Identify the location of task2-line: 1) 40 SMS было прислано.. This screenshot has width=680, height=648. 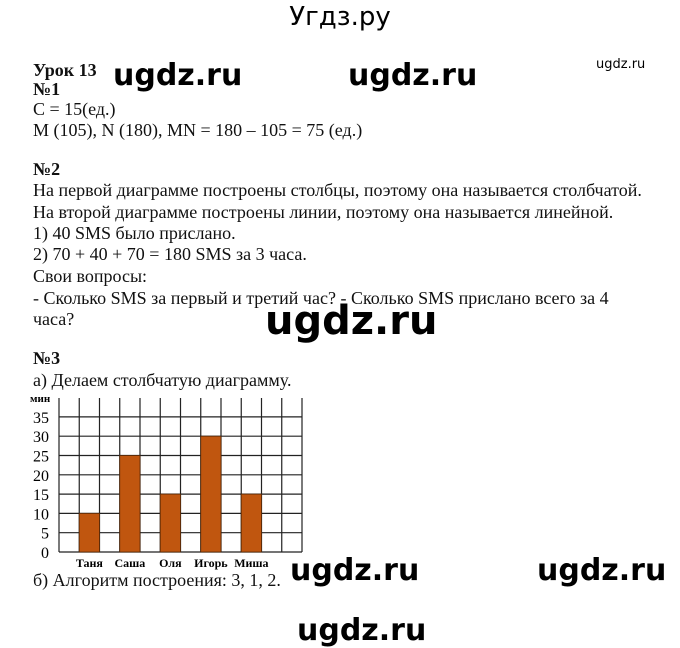
(134, 233).